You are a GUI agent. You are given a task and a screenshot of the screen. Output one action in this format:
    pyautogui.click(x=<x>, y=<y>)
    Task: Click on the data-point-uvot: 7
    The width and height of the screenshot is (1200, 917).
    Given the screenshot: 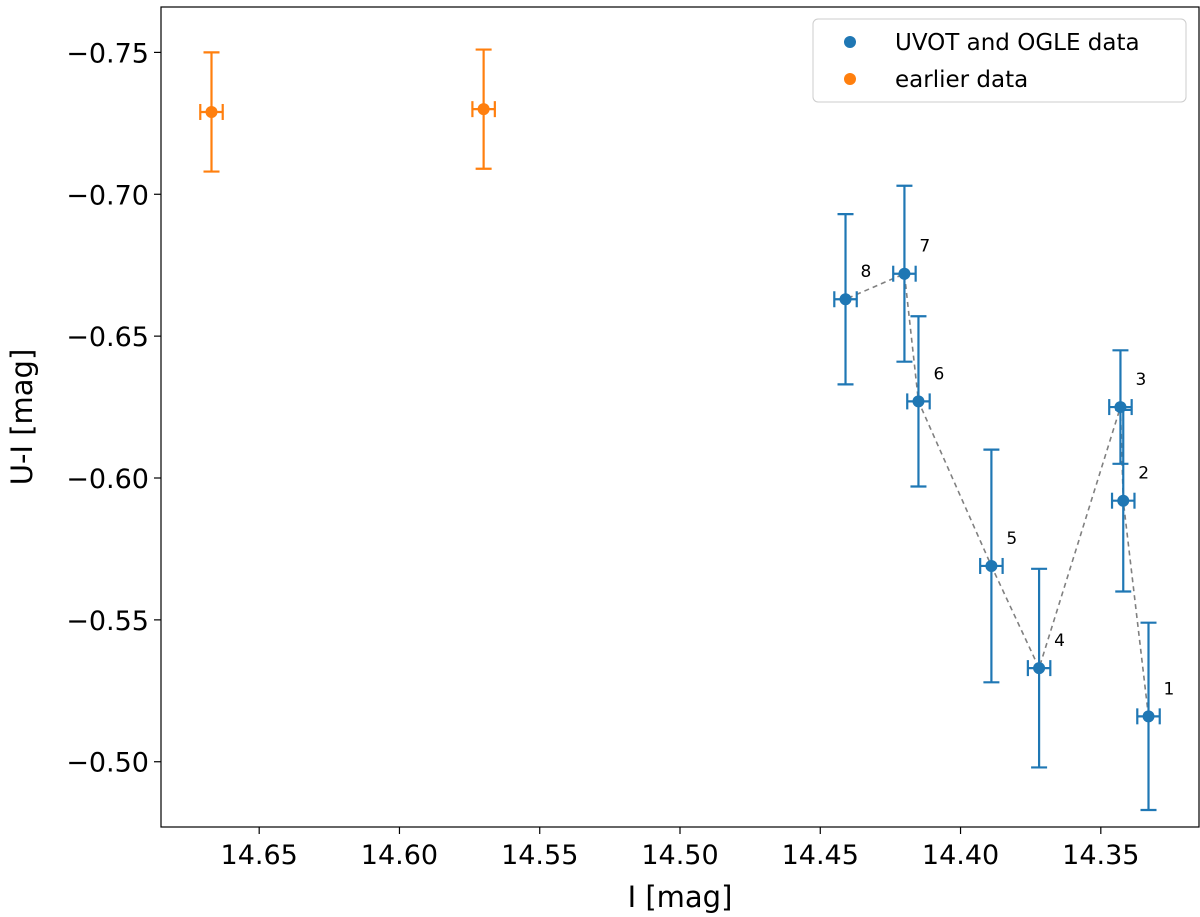 What is the action you would take?
    pyautogui.click(x=911, y=273)
    